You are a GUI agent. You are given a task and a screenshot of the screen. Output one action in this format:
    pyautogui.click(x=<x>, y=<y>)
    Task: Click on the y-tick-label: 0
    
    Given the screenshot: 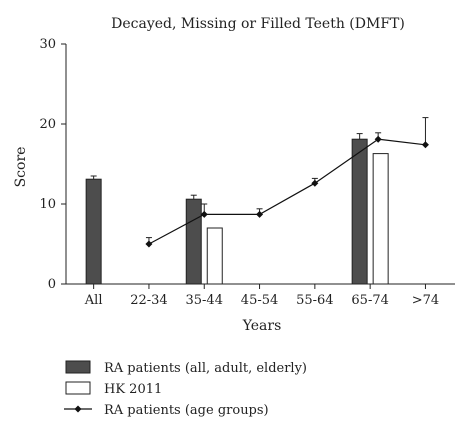 What is the action you would take?
    pyautogui.click(x=52, y=284)
    